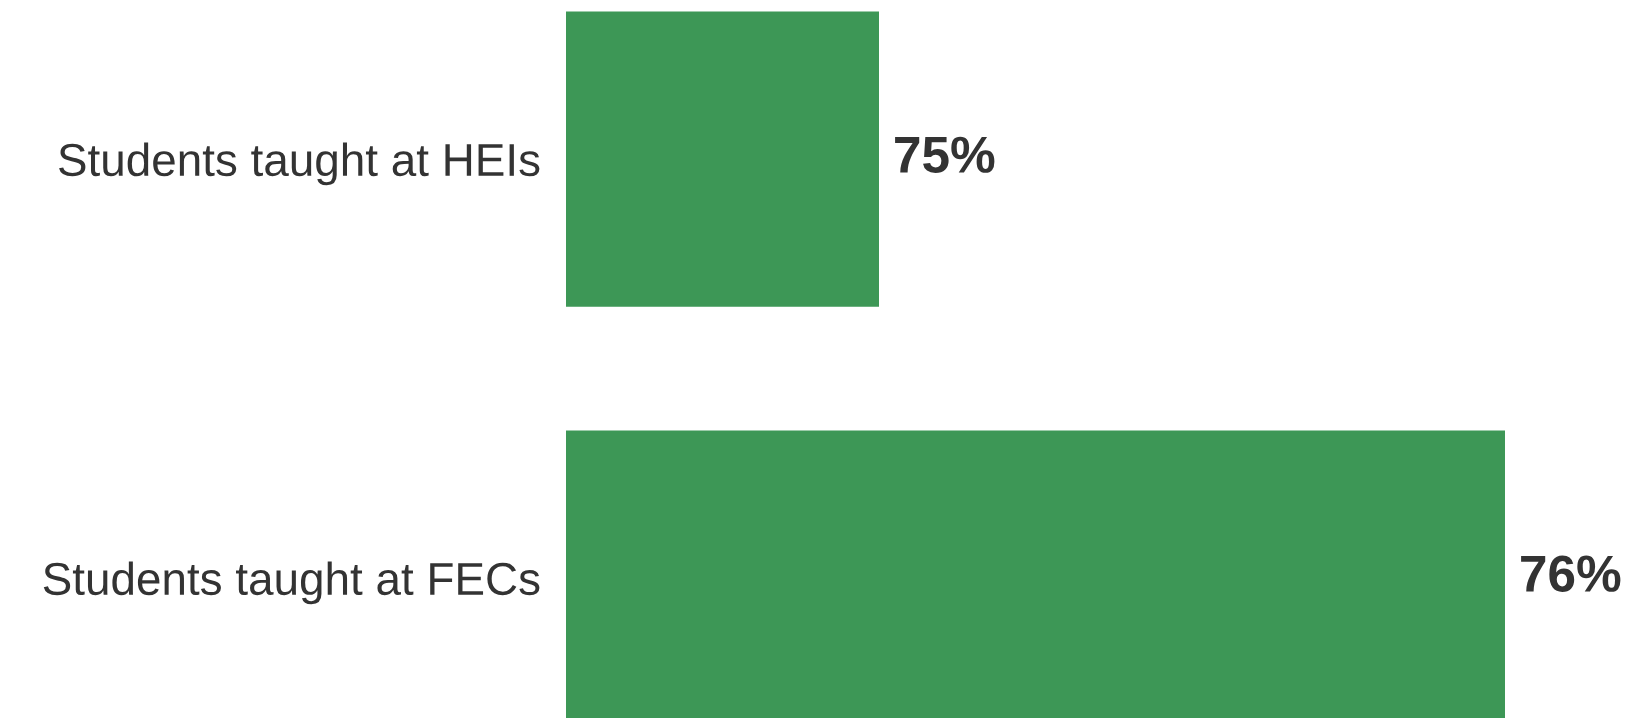  Describe the element at coordinates (291, 583) in the screenshot. I see `y-tick-label: Students taught at FECs` at that location.